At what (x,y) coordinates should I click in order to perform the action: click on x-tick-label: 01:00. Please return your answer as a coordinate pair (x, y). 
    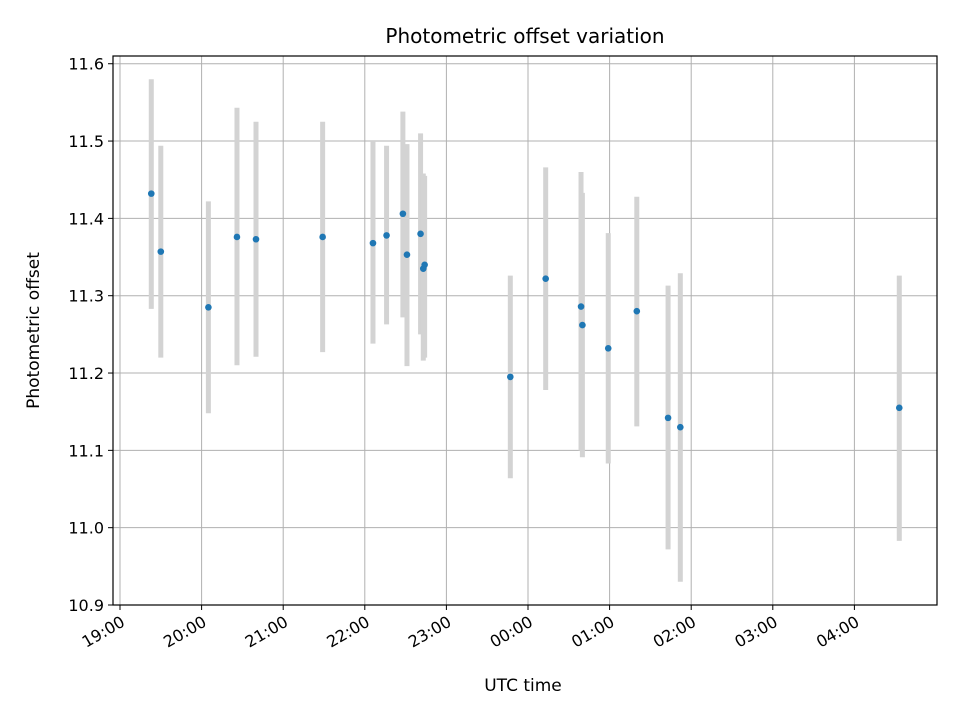
    Looking at the image, I should click on (592, 632).